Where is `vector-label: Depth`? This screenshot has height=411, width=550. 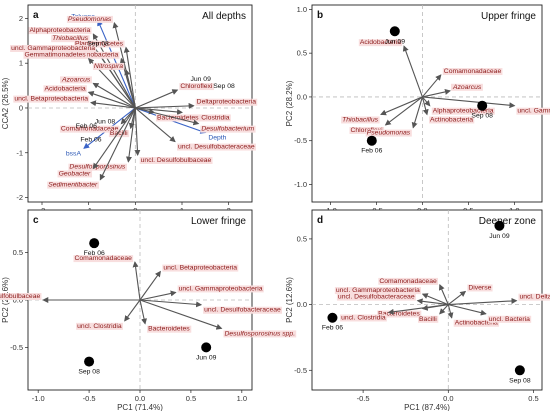
vector-label: Depth is located at coordinates (217, 138).